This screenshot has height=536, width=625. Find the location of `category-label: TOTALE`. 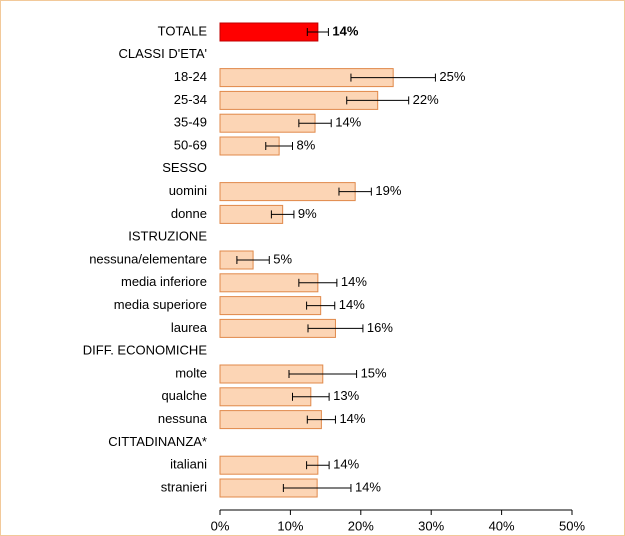

category-label: TOTALE is located at coordinates (183, 30).